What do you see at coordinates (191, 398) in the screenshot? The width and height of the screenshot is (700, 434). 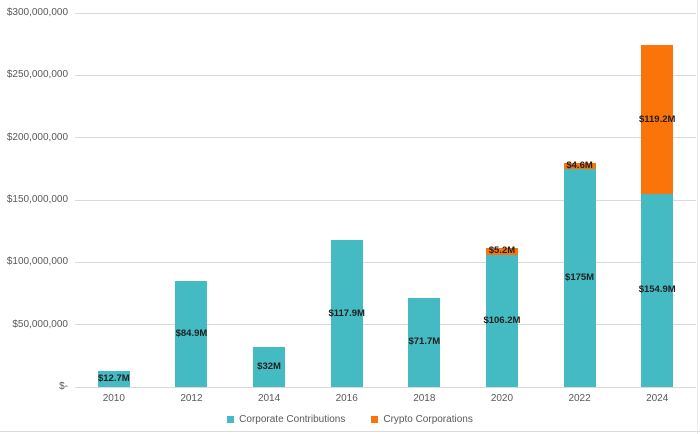 I see `x-axis-tick-label: 2012` at bounding box center [191, 398].